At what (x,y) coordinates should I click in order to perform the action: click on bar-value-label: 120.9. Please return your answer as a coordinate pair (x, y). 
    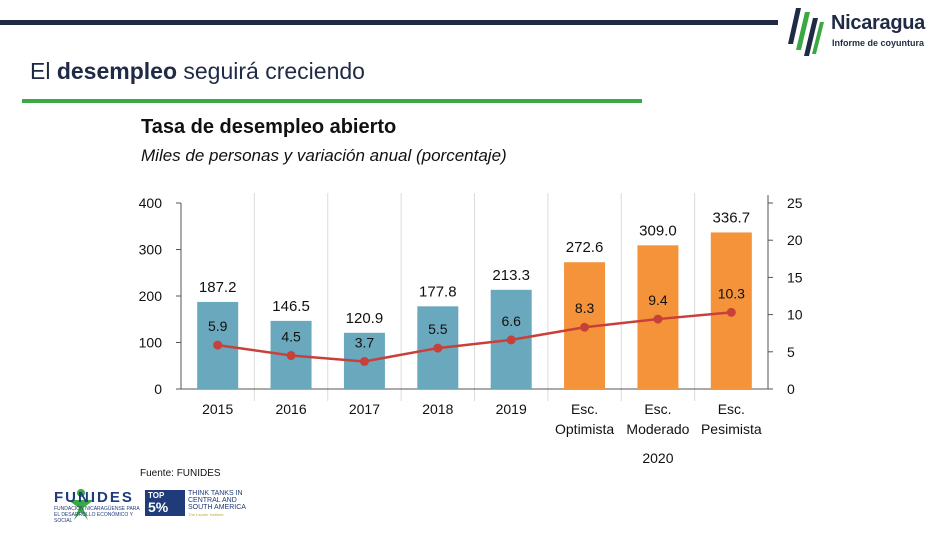
    Looking at the image, I should click on (365, 318).